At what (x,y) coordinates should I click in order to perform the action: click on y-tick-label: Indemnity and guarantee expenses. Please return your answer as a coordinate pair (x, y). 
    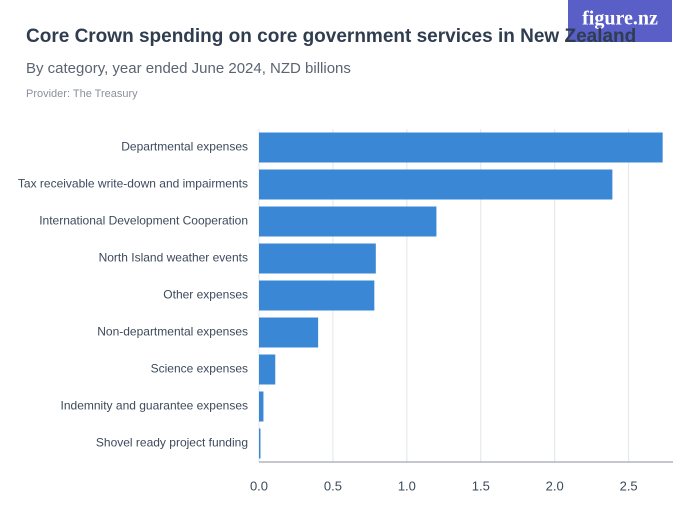
    Looking at the image, I should click on (154, 406).